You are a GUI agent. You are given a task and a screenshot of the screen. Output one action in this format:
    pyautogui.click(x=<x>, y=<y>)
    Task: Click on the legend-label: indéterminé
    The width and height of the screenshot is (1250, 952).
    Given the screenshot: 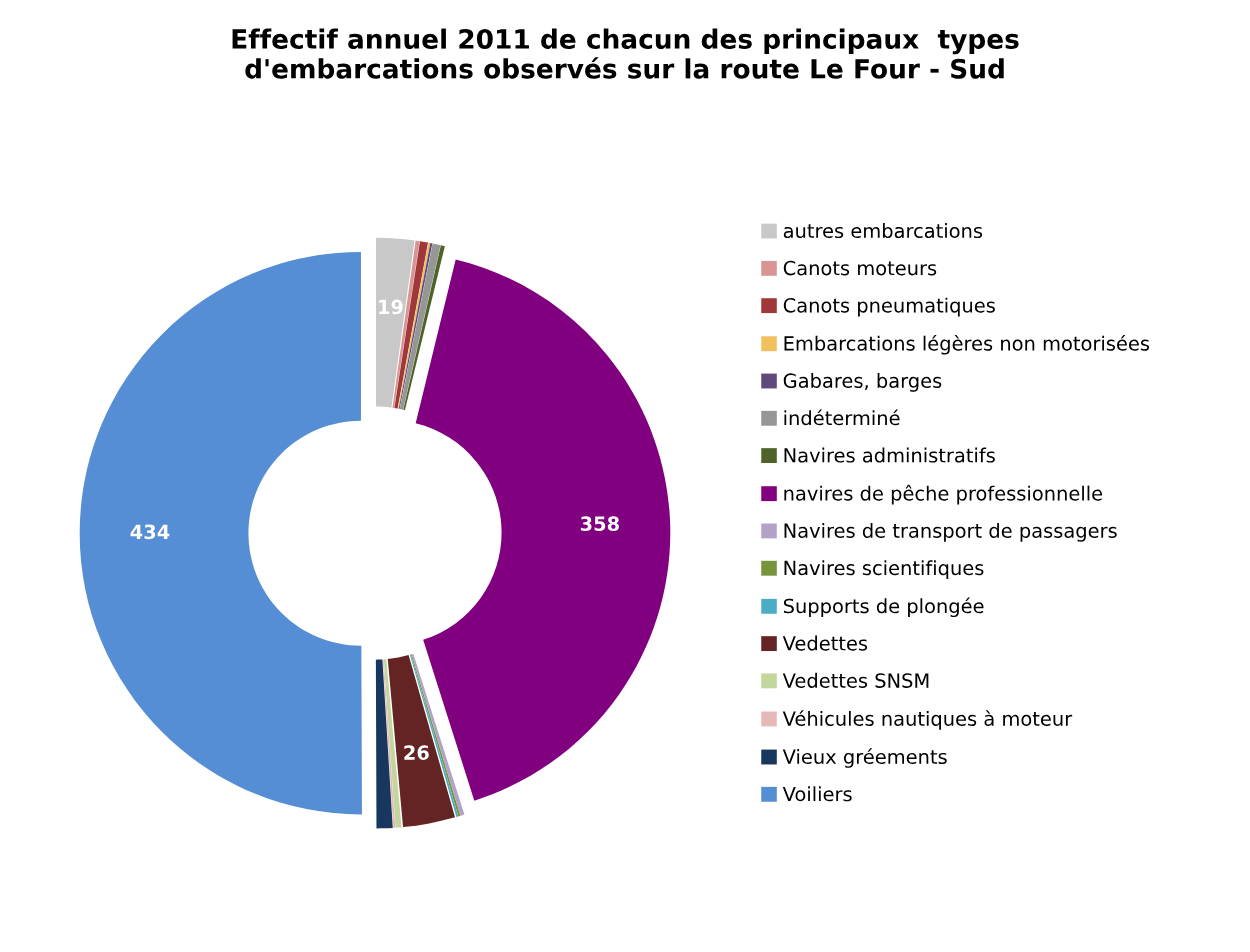 What is the action you would take?
    pyautogui.click(x=842, y=417)
    